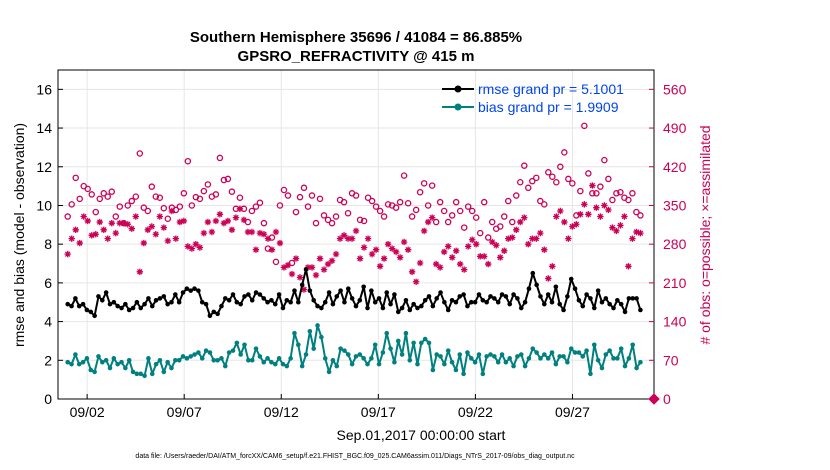 This screenshot has width=830, height=470. What do you see at coordinates (675, 205) in the screenshot?
I see `y2-tick-label: 350` at bounding box center [675, 205].